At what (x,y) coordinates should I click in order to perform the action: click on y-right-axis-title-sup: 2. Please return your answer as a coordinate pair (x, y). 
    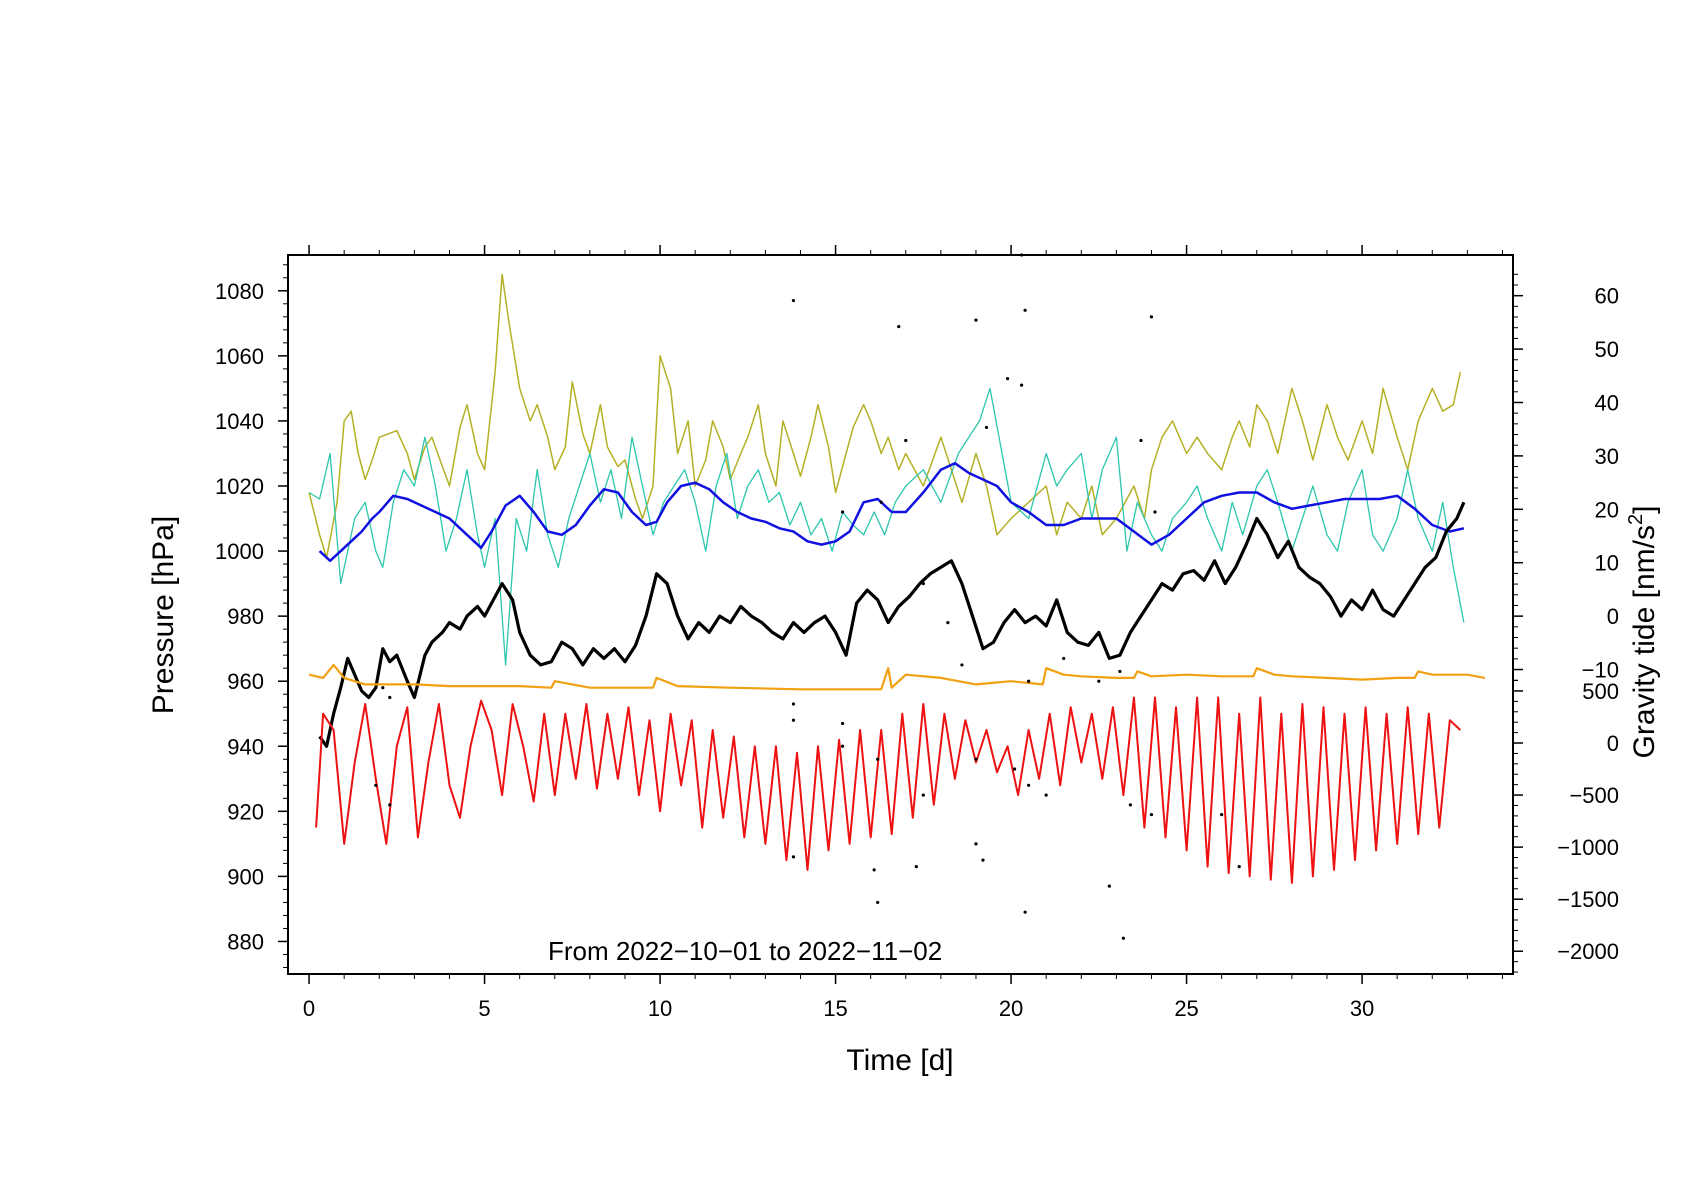
    Looking at the image, I should click on (1636, 519).